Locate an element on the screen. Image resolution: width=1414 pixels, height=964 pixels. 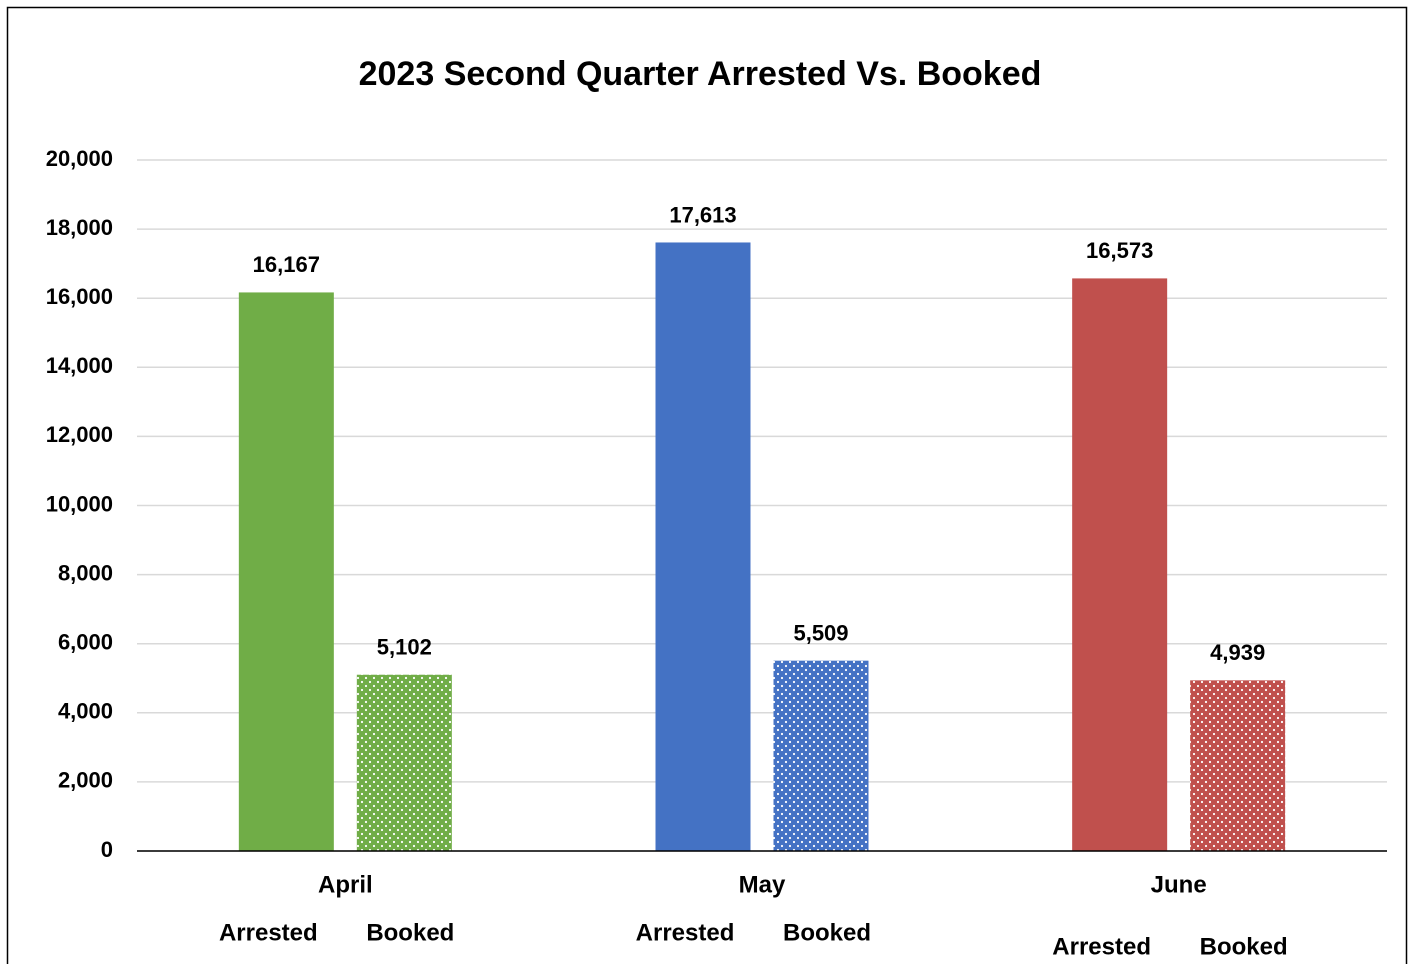
data-label: 17,613 is located at coordinates (702, 214).